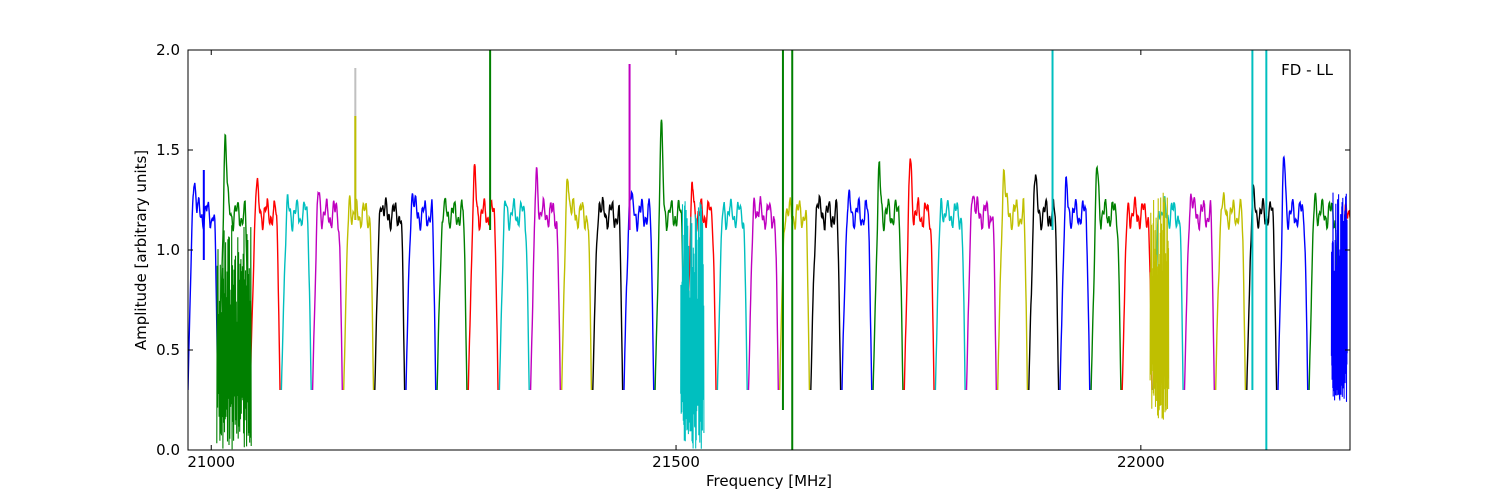 The width and height of the screenshot is (1500, 500). I want to click on y-tick-label: 0.5, so click(168, 350).